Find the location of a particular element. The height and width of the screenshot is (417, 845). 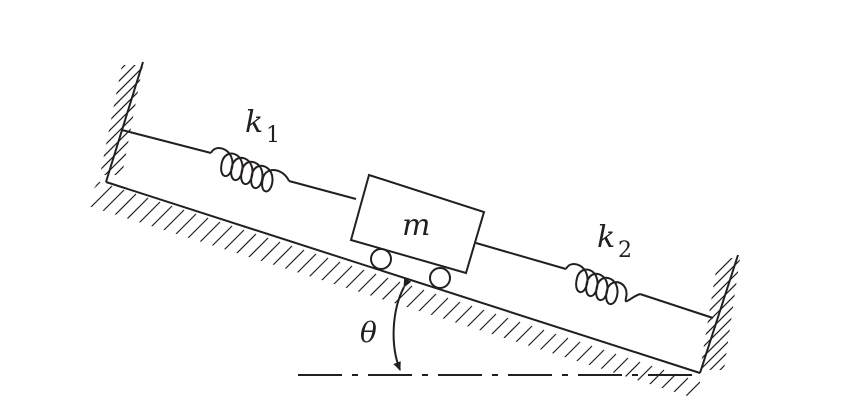

spring-k2-subscript: 2 is located at coordinates (625, 250).